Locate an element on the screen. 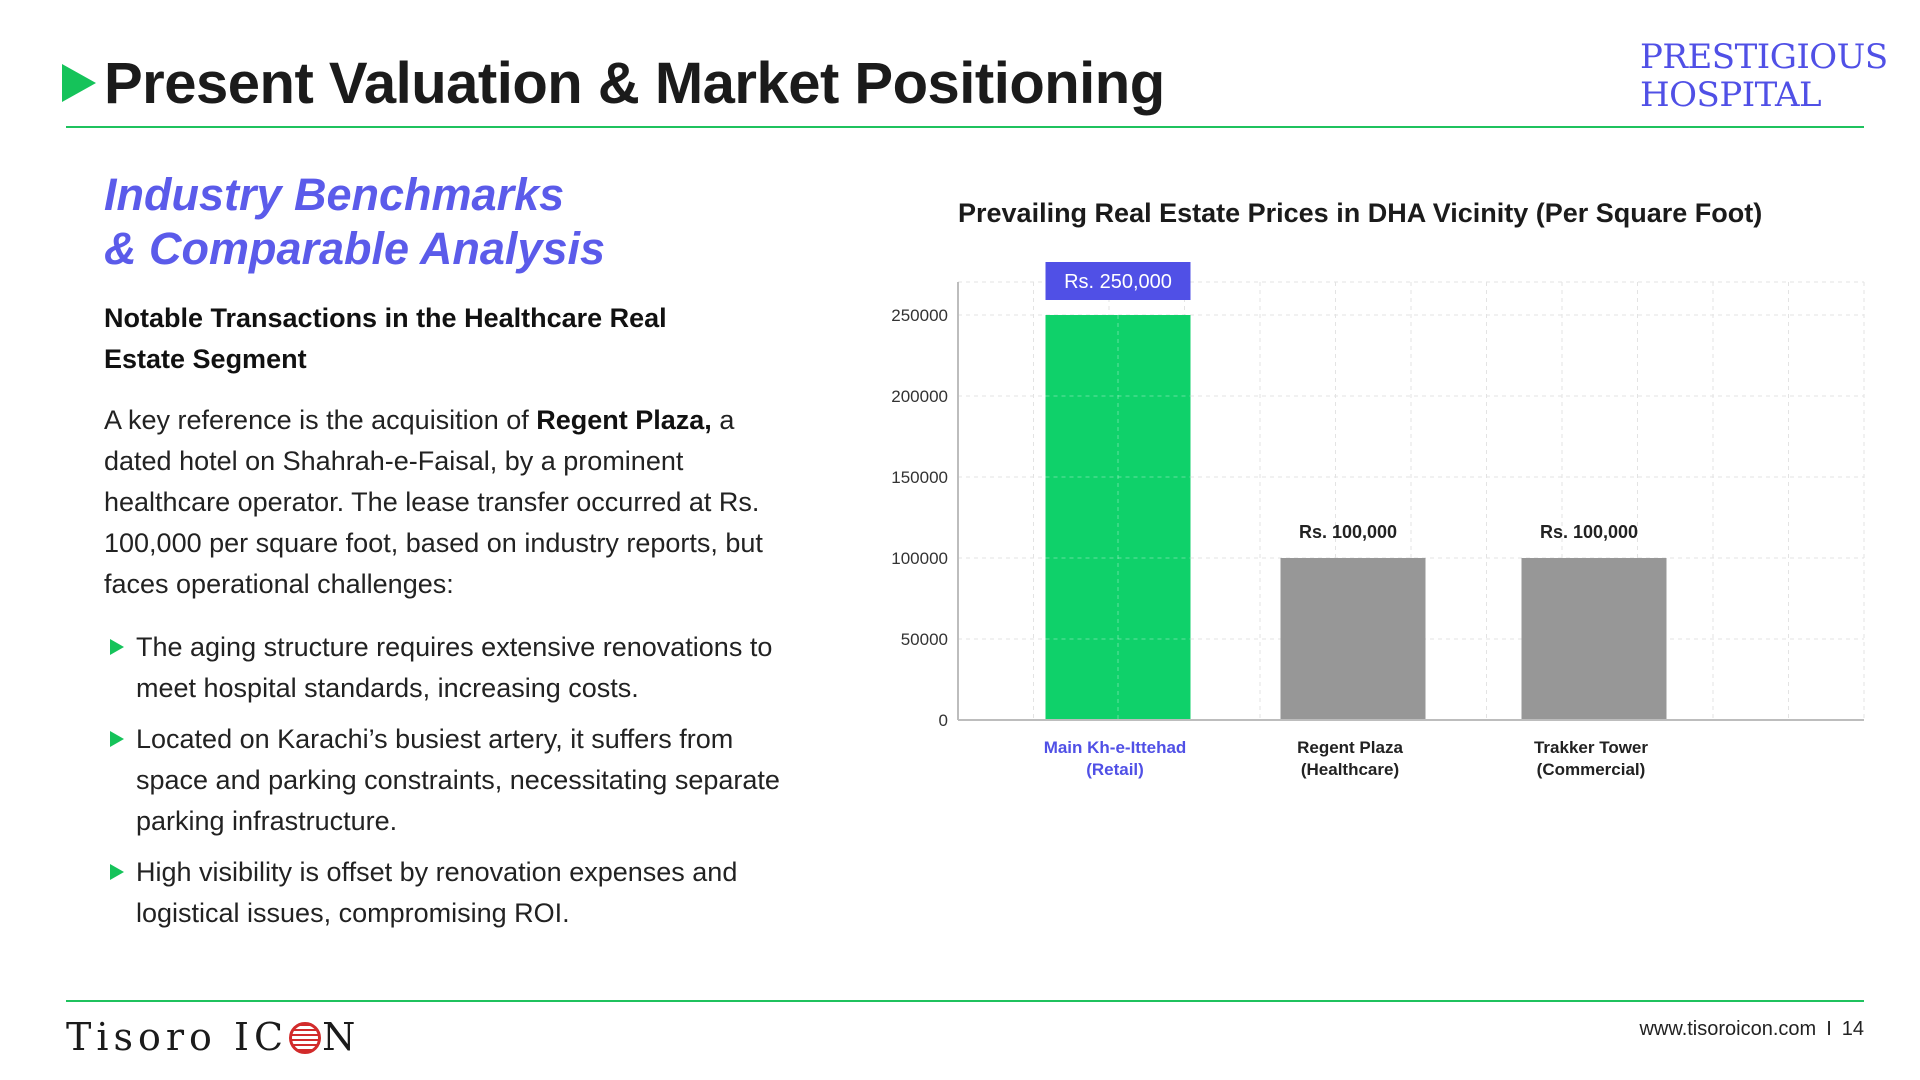  brand-logo: PRESTIGIOUS HOSPITAL is located at coordinates (1764, 76).